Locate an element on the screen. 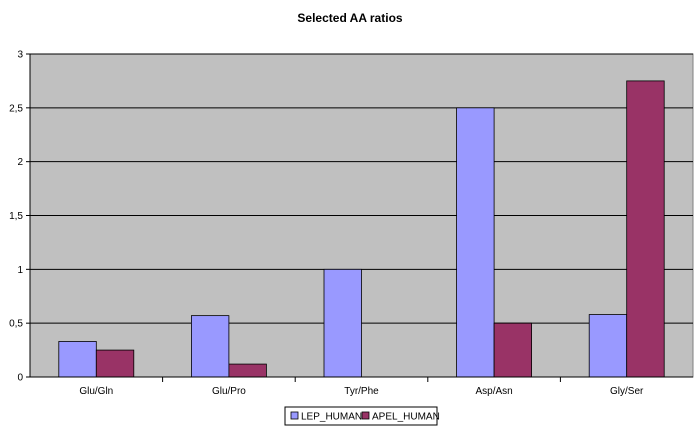 Image resolution: width=700 pixels, height=428 pixels. x-tick-label: Glu/Gln is located at coordinates (96, 391).